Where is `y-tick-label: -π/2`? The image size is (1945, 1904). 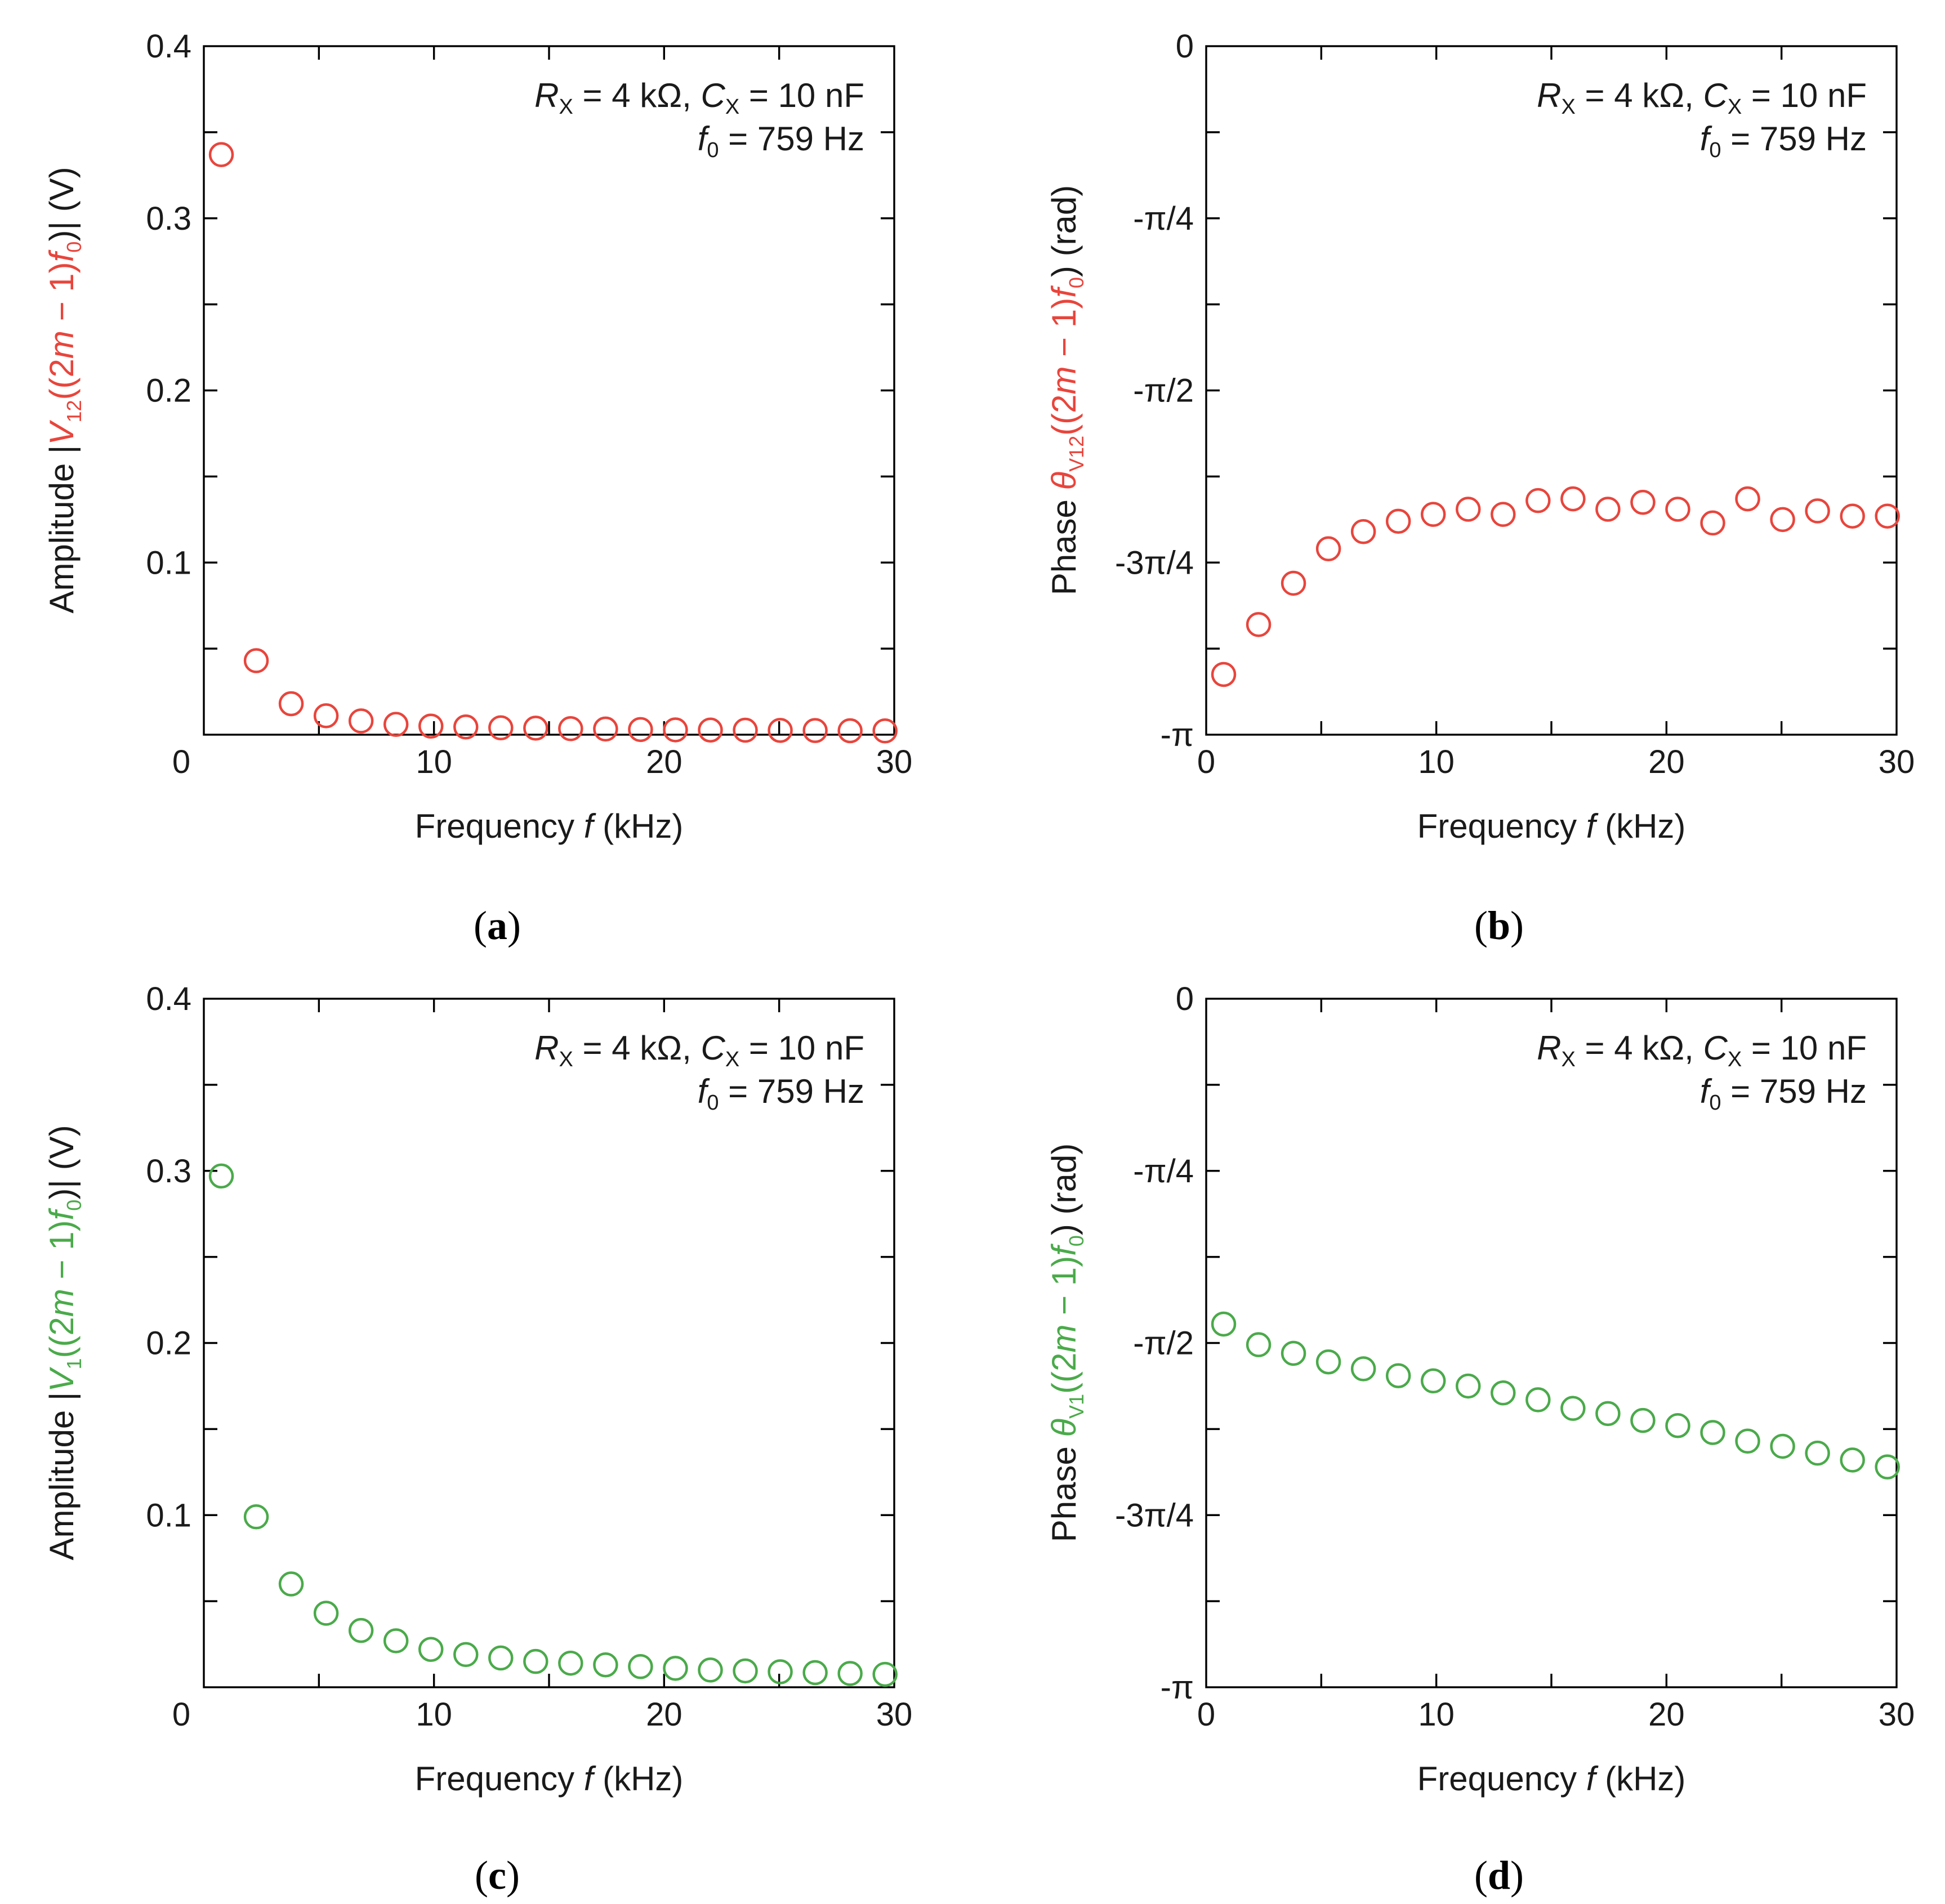 y-tick-label: -π/2 is located at coordinates (1163, 391).